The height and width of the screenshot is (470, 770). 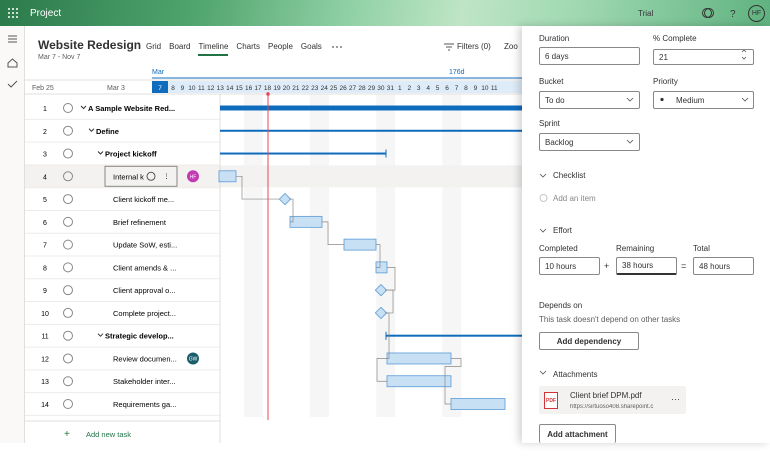 What do you see at coordinates (554, 38) in the screenshot?
I see `duration-label: Duration` at bounding box center [554, 38].